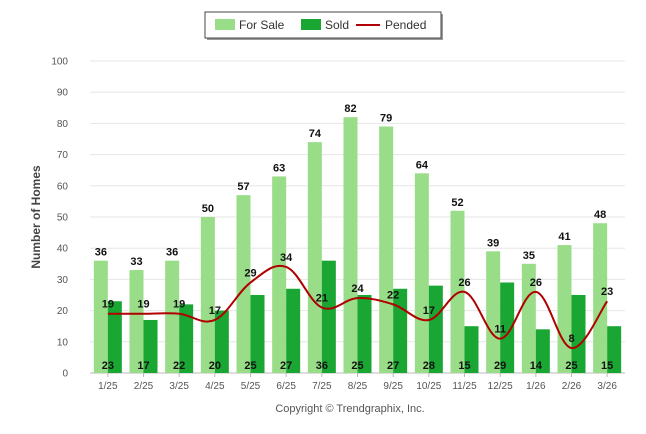 The image size is (646, 434). I want to click on sold-value-label: 23, so click(108, 366).